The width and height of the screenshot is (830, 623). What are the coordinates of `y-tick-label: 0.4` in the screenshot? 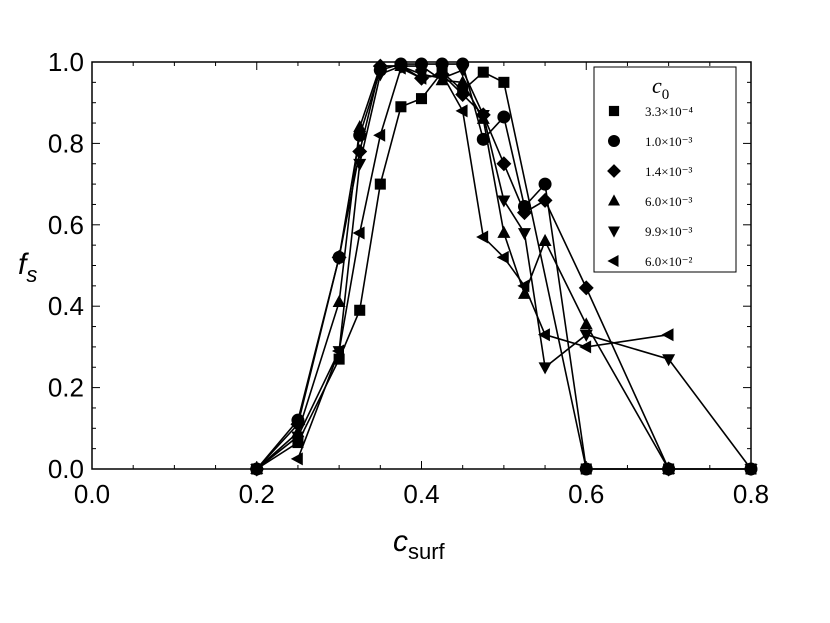 It's located at (66, 306).